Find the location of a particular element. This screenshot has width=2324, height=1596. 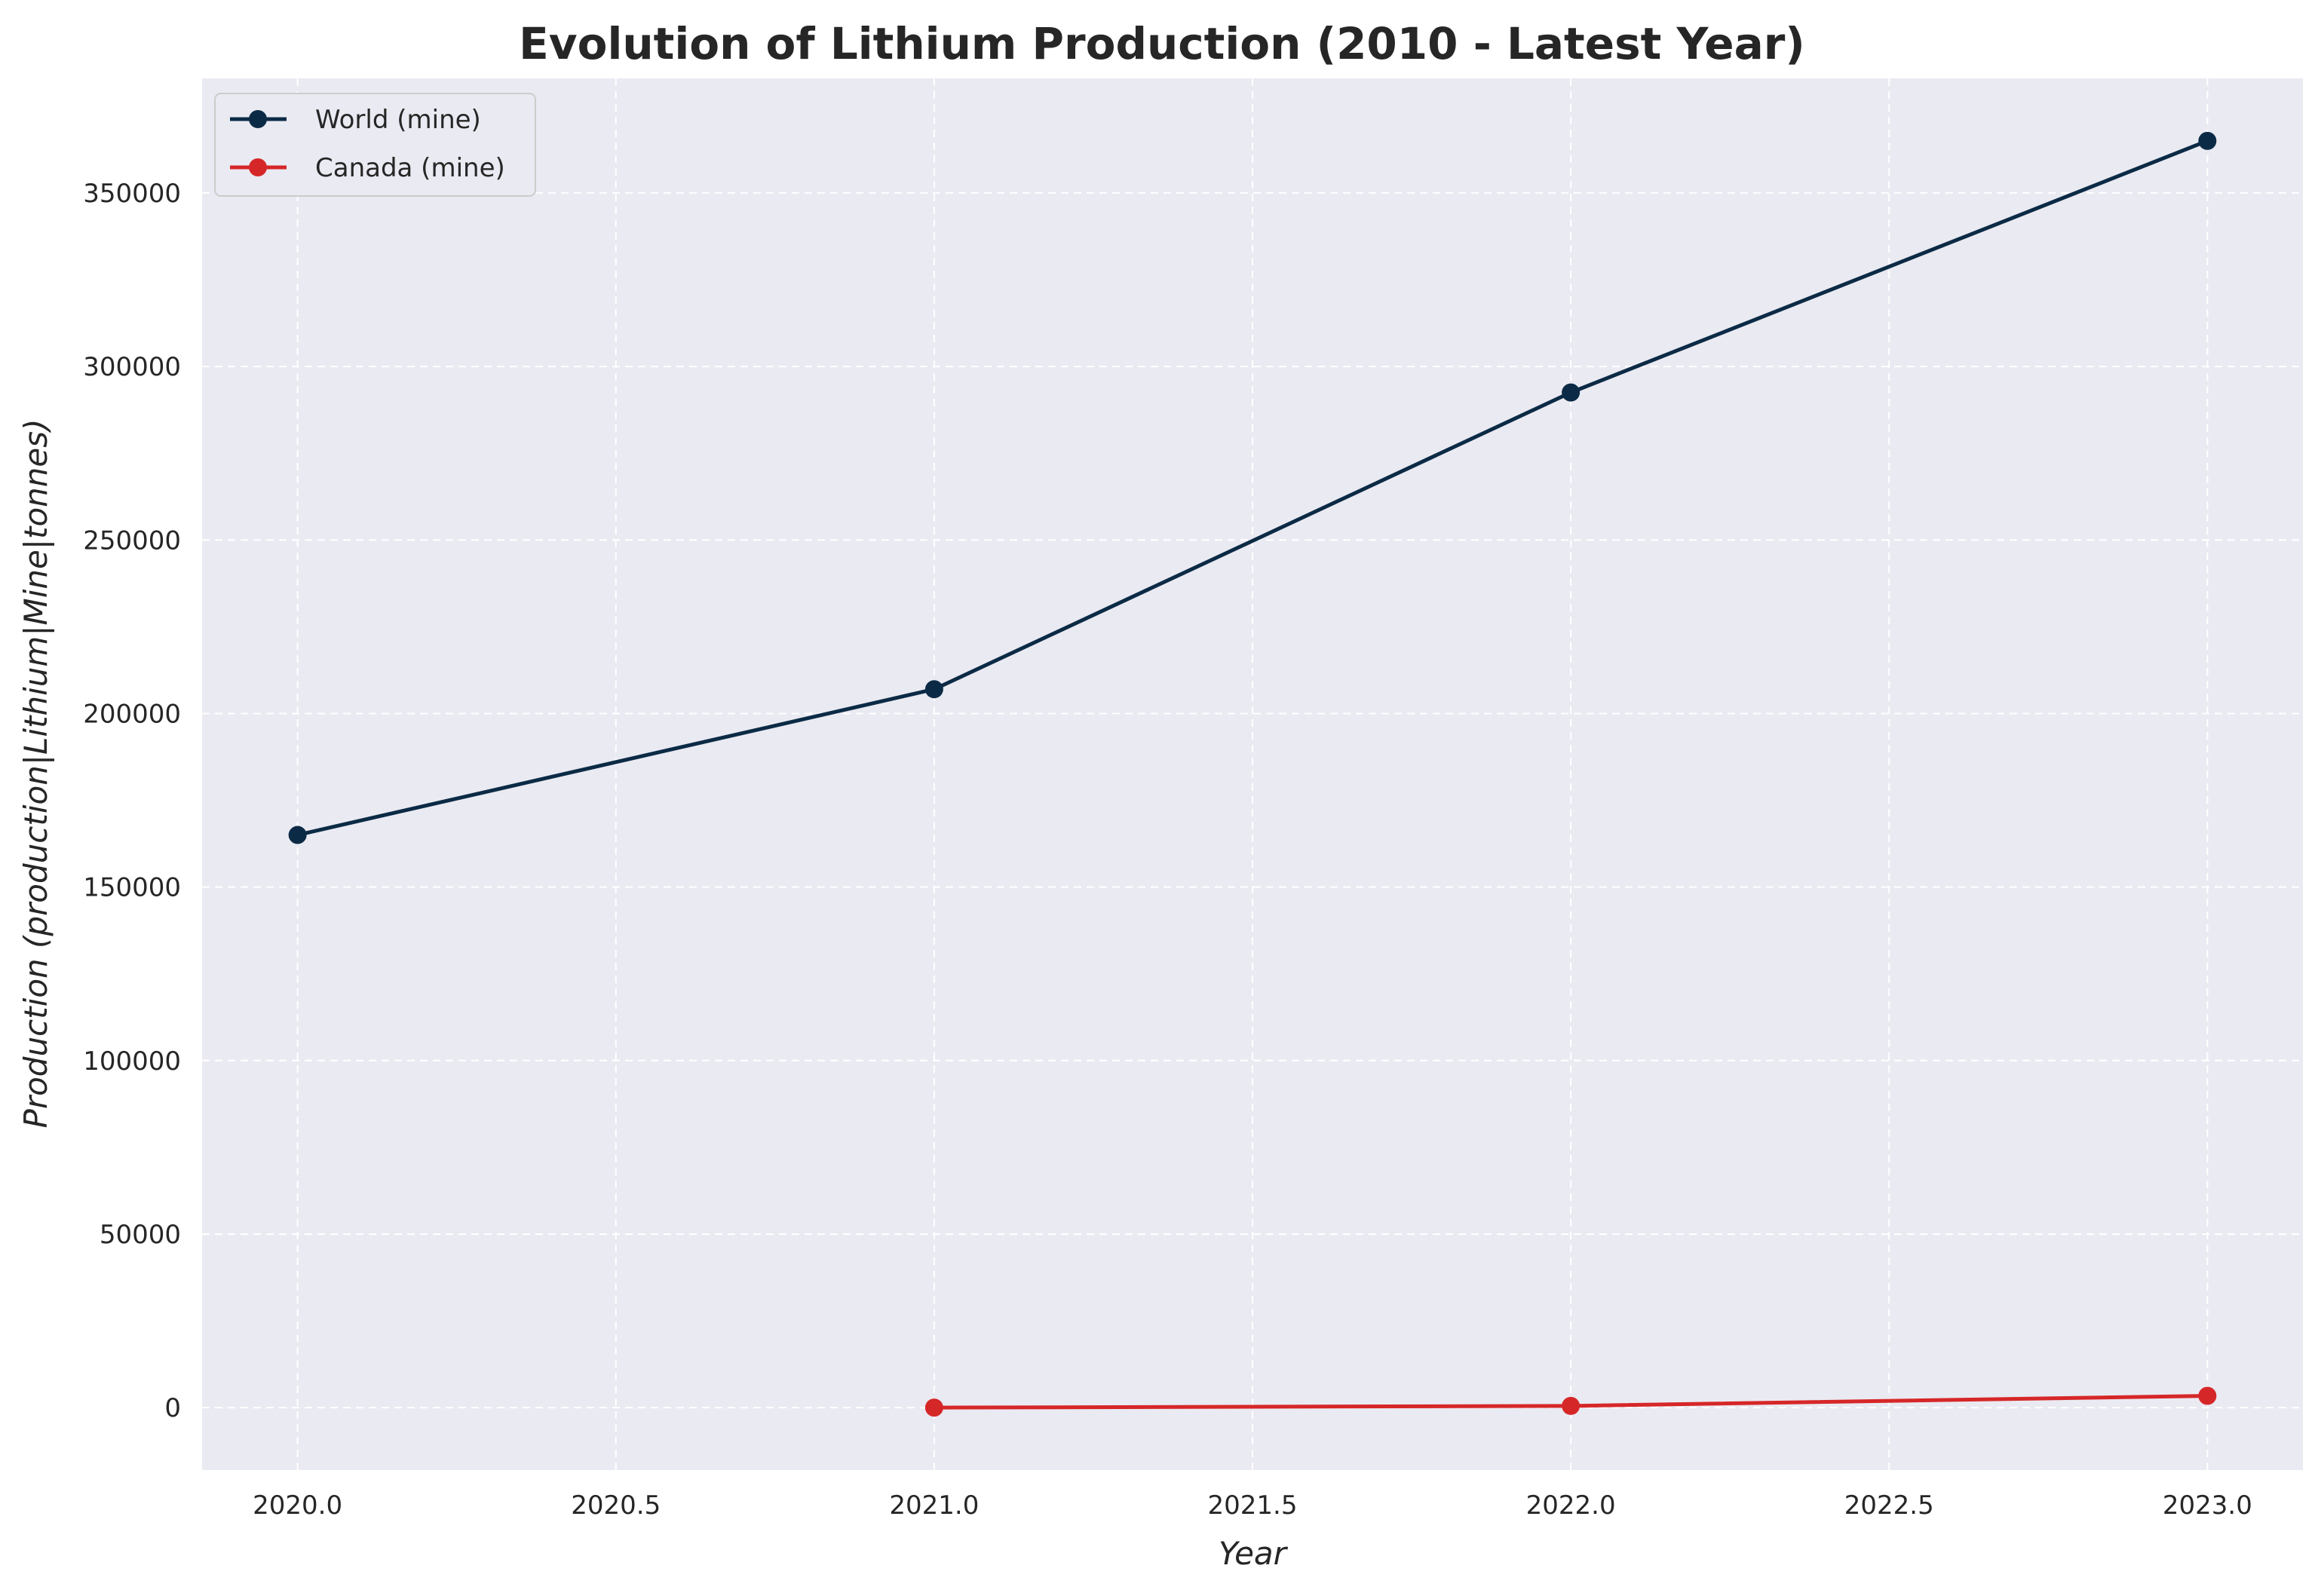

legend-box is located at coordinates (375, 145).